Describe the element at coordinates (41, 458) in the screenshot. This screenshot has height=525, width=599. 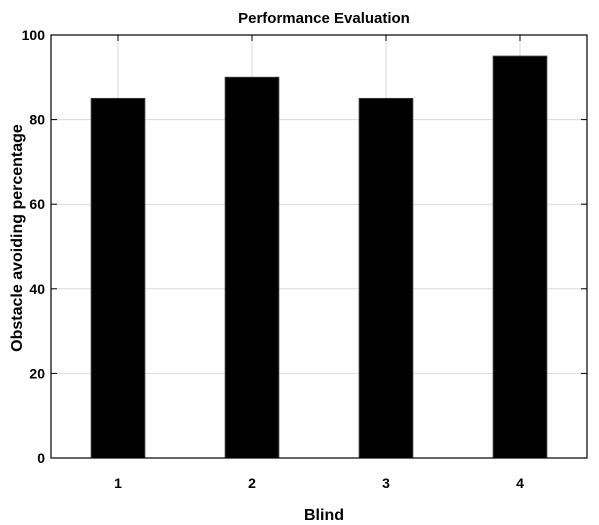
I see `y-tick-label: 0` at that location.